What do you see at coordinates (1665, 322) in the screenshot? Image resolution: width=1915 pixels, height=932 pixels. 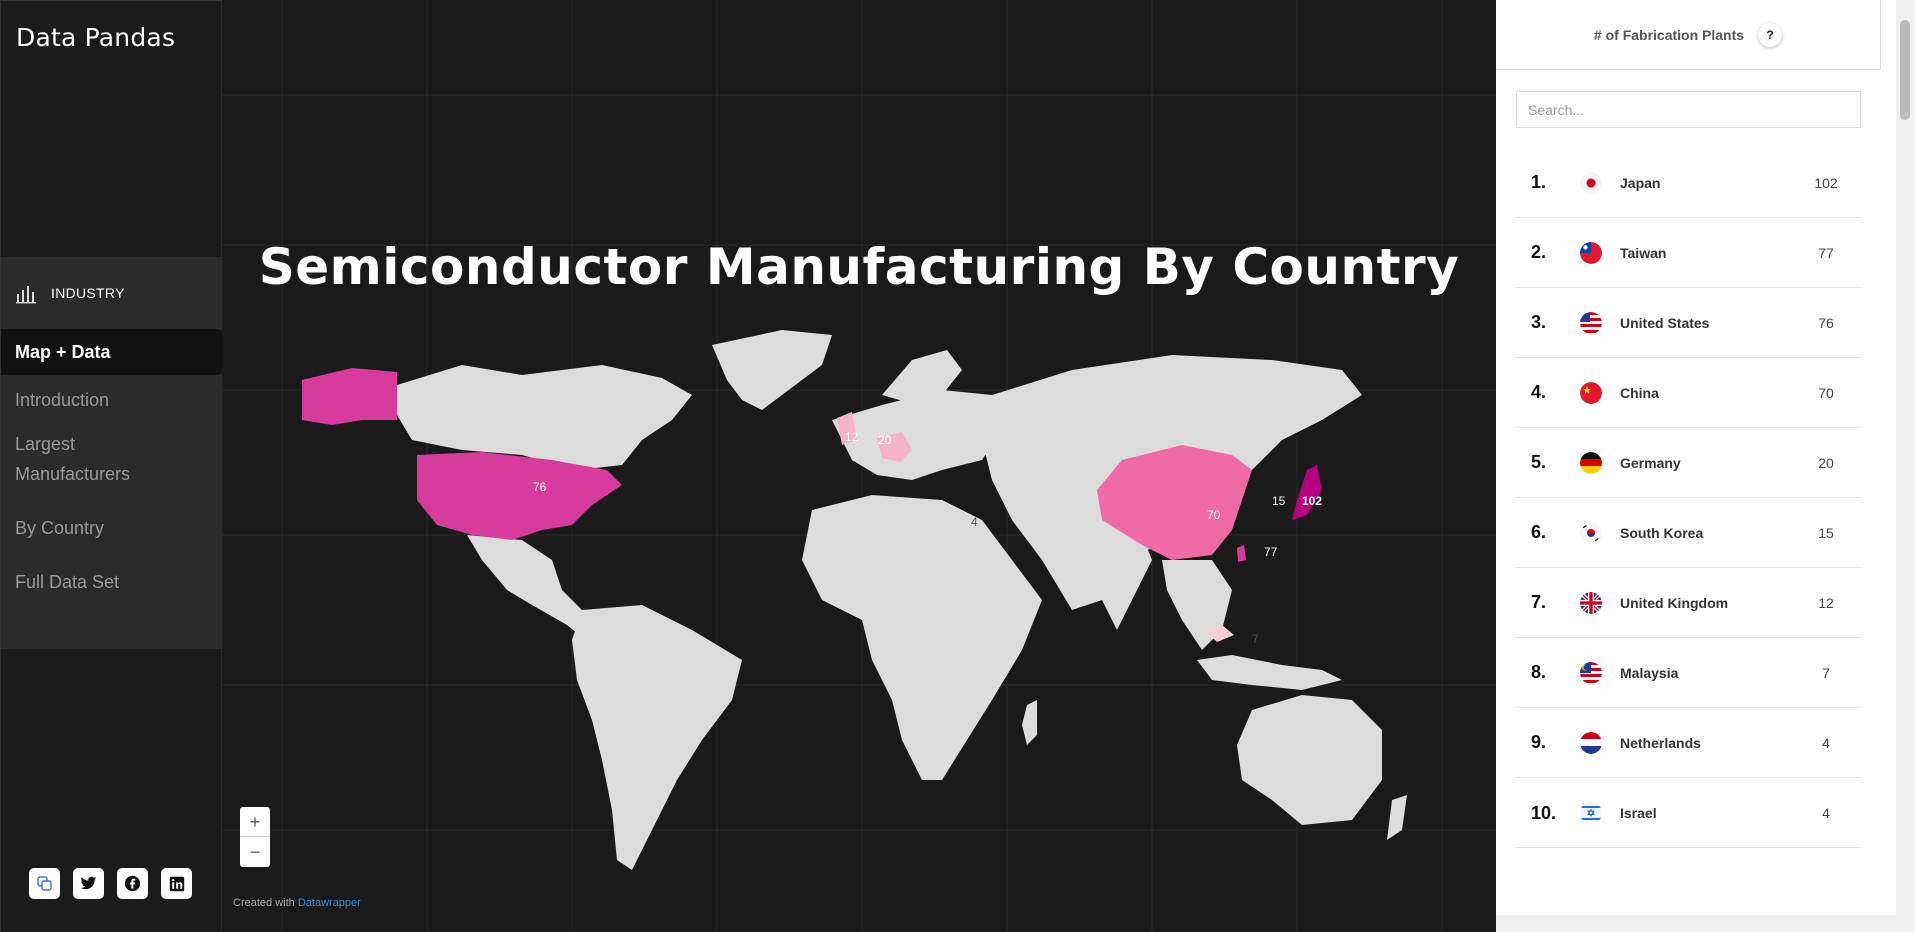 I see `country-name: United States` at bounding box center [1665, 322].